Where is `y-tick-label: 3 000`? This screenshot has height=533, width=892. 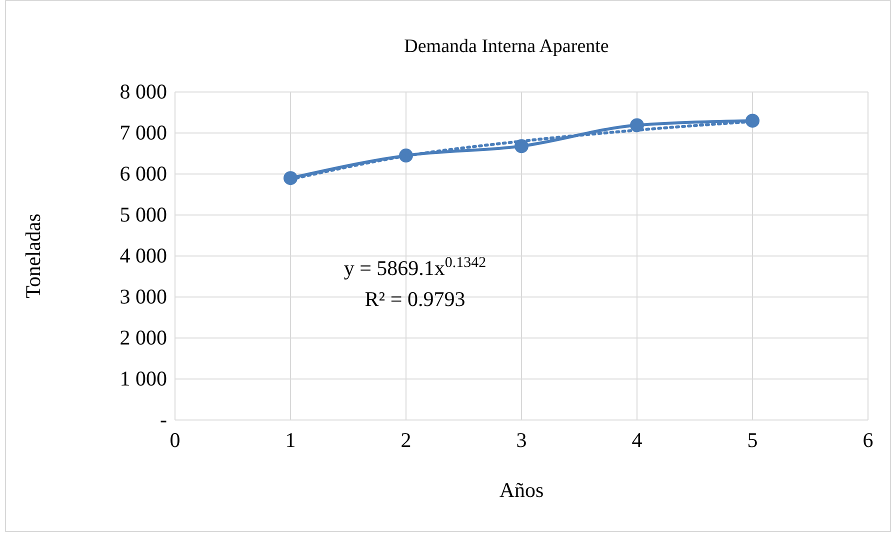
y-tick-label: 3 000 is located at coordinates (143, 296).